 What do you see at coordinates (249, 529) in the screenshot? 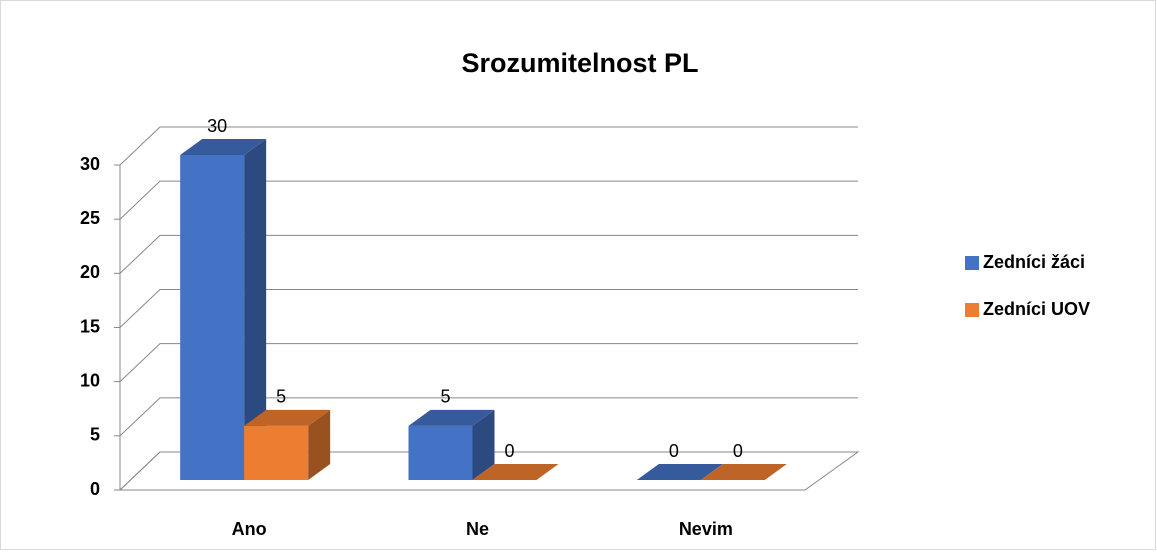
I see `x-tick-label: Ano` at bounding box center [249, 529].